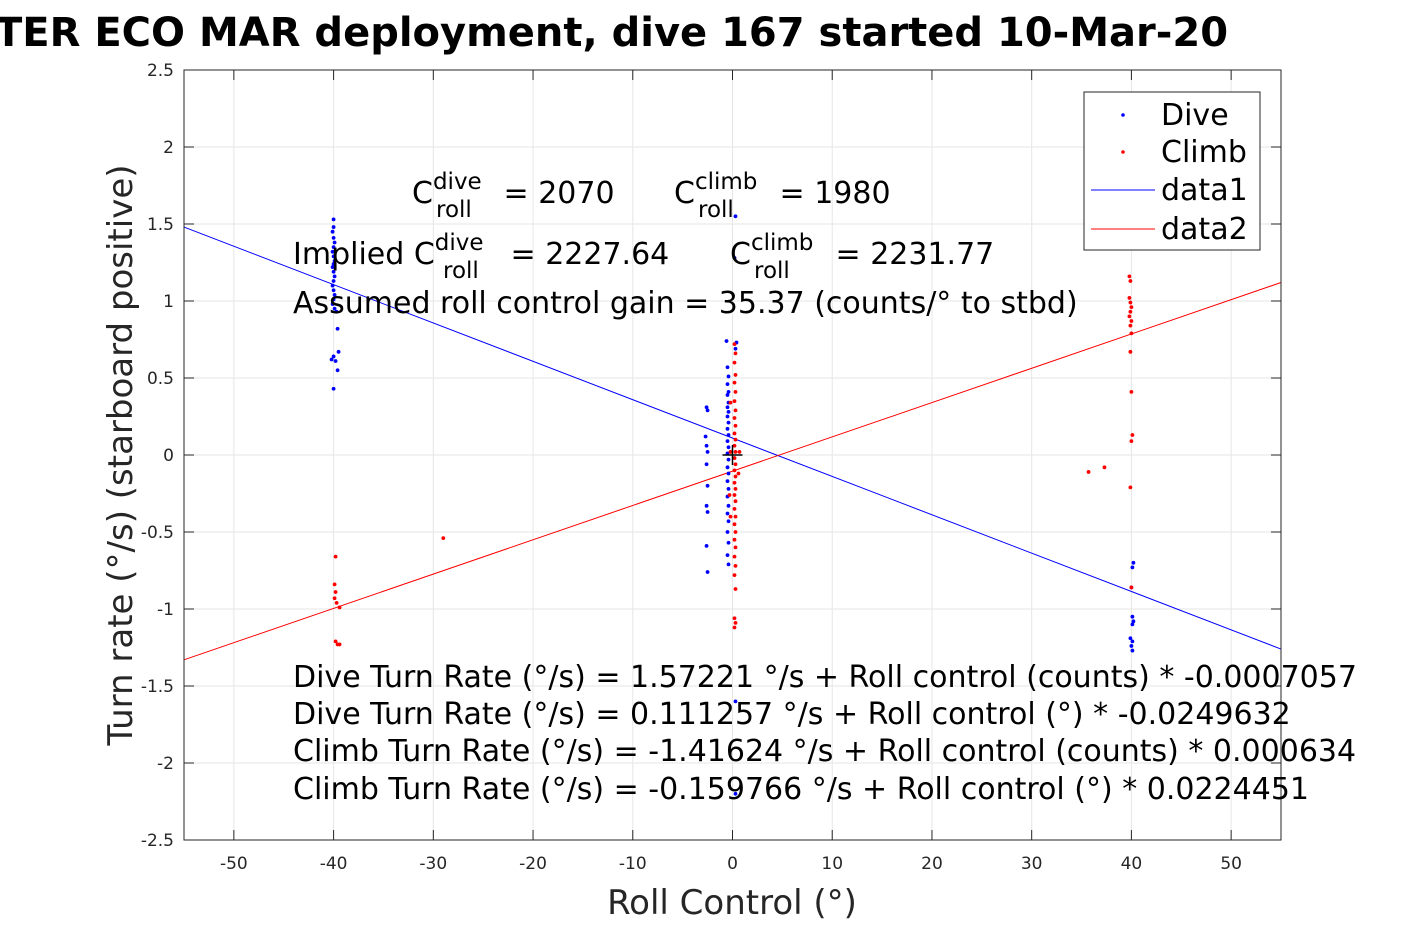  What do you see at coordinates (160, 225) in the screenshot?
I see `y-tick-label: 1.5` at bounding box center [160, 225].